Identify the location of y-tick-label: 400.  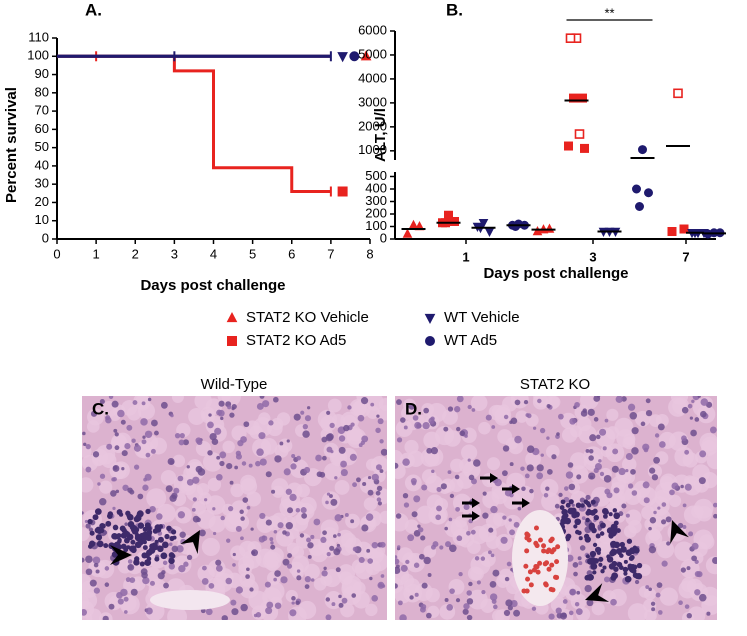
(376, 187).